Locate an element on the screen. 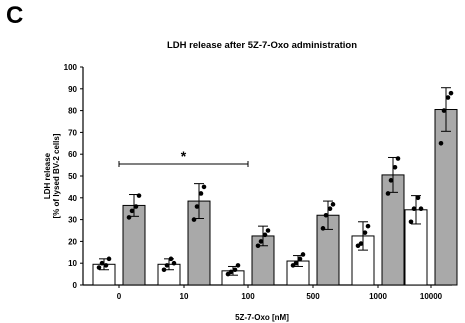 The width and height of the screenshot is (465, 323). y-tick-label: 20 is located at coordinates (72, 241).